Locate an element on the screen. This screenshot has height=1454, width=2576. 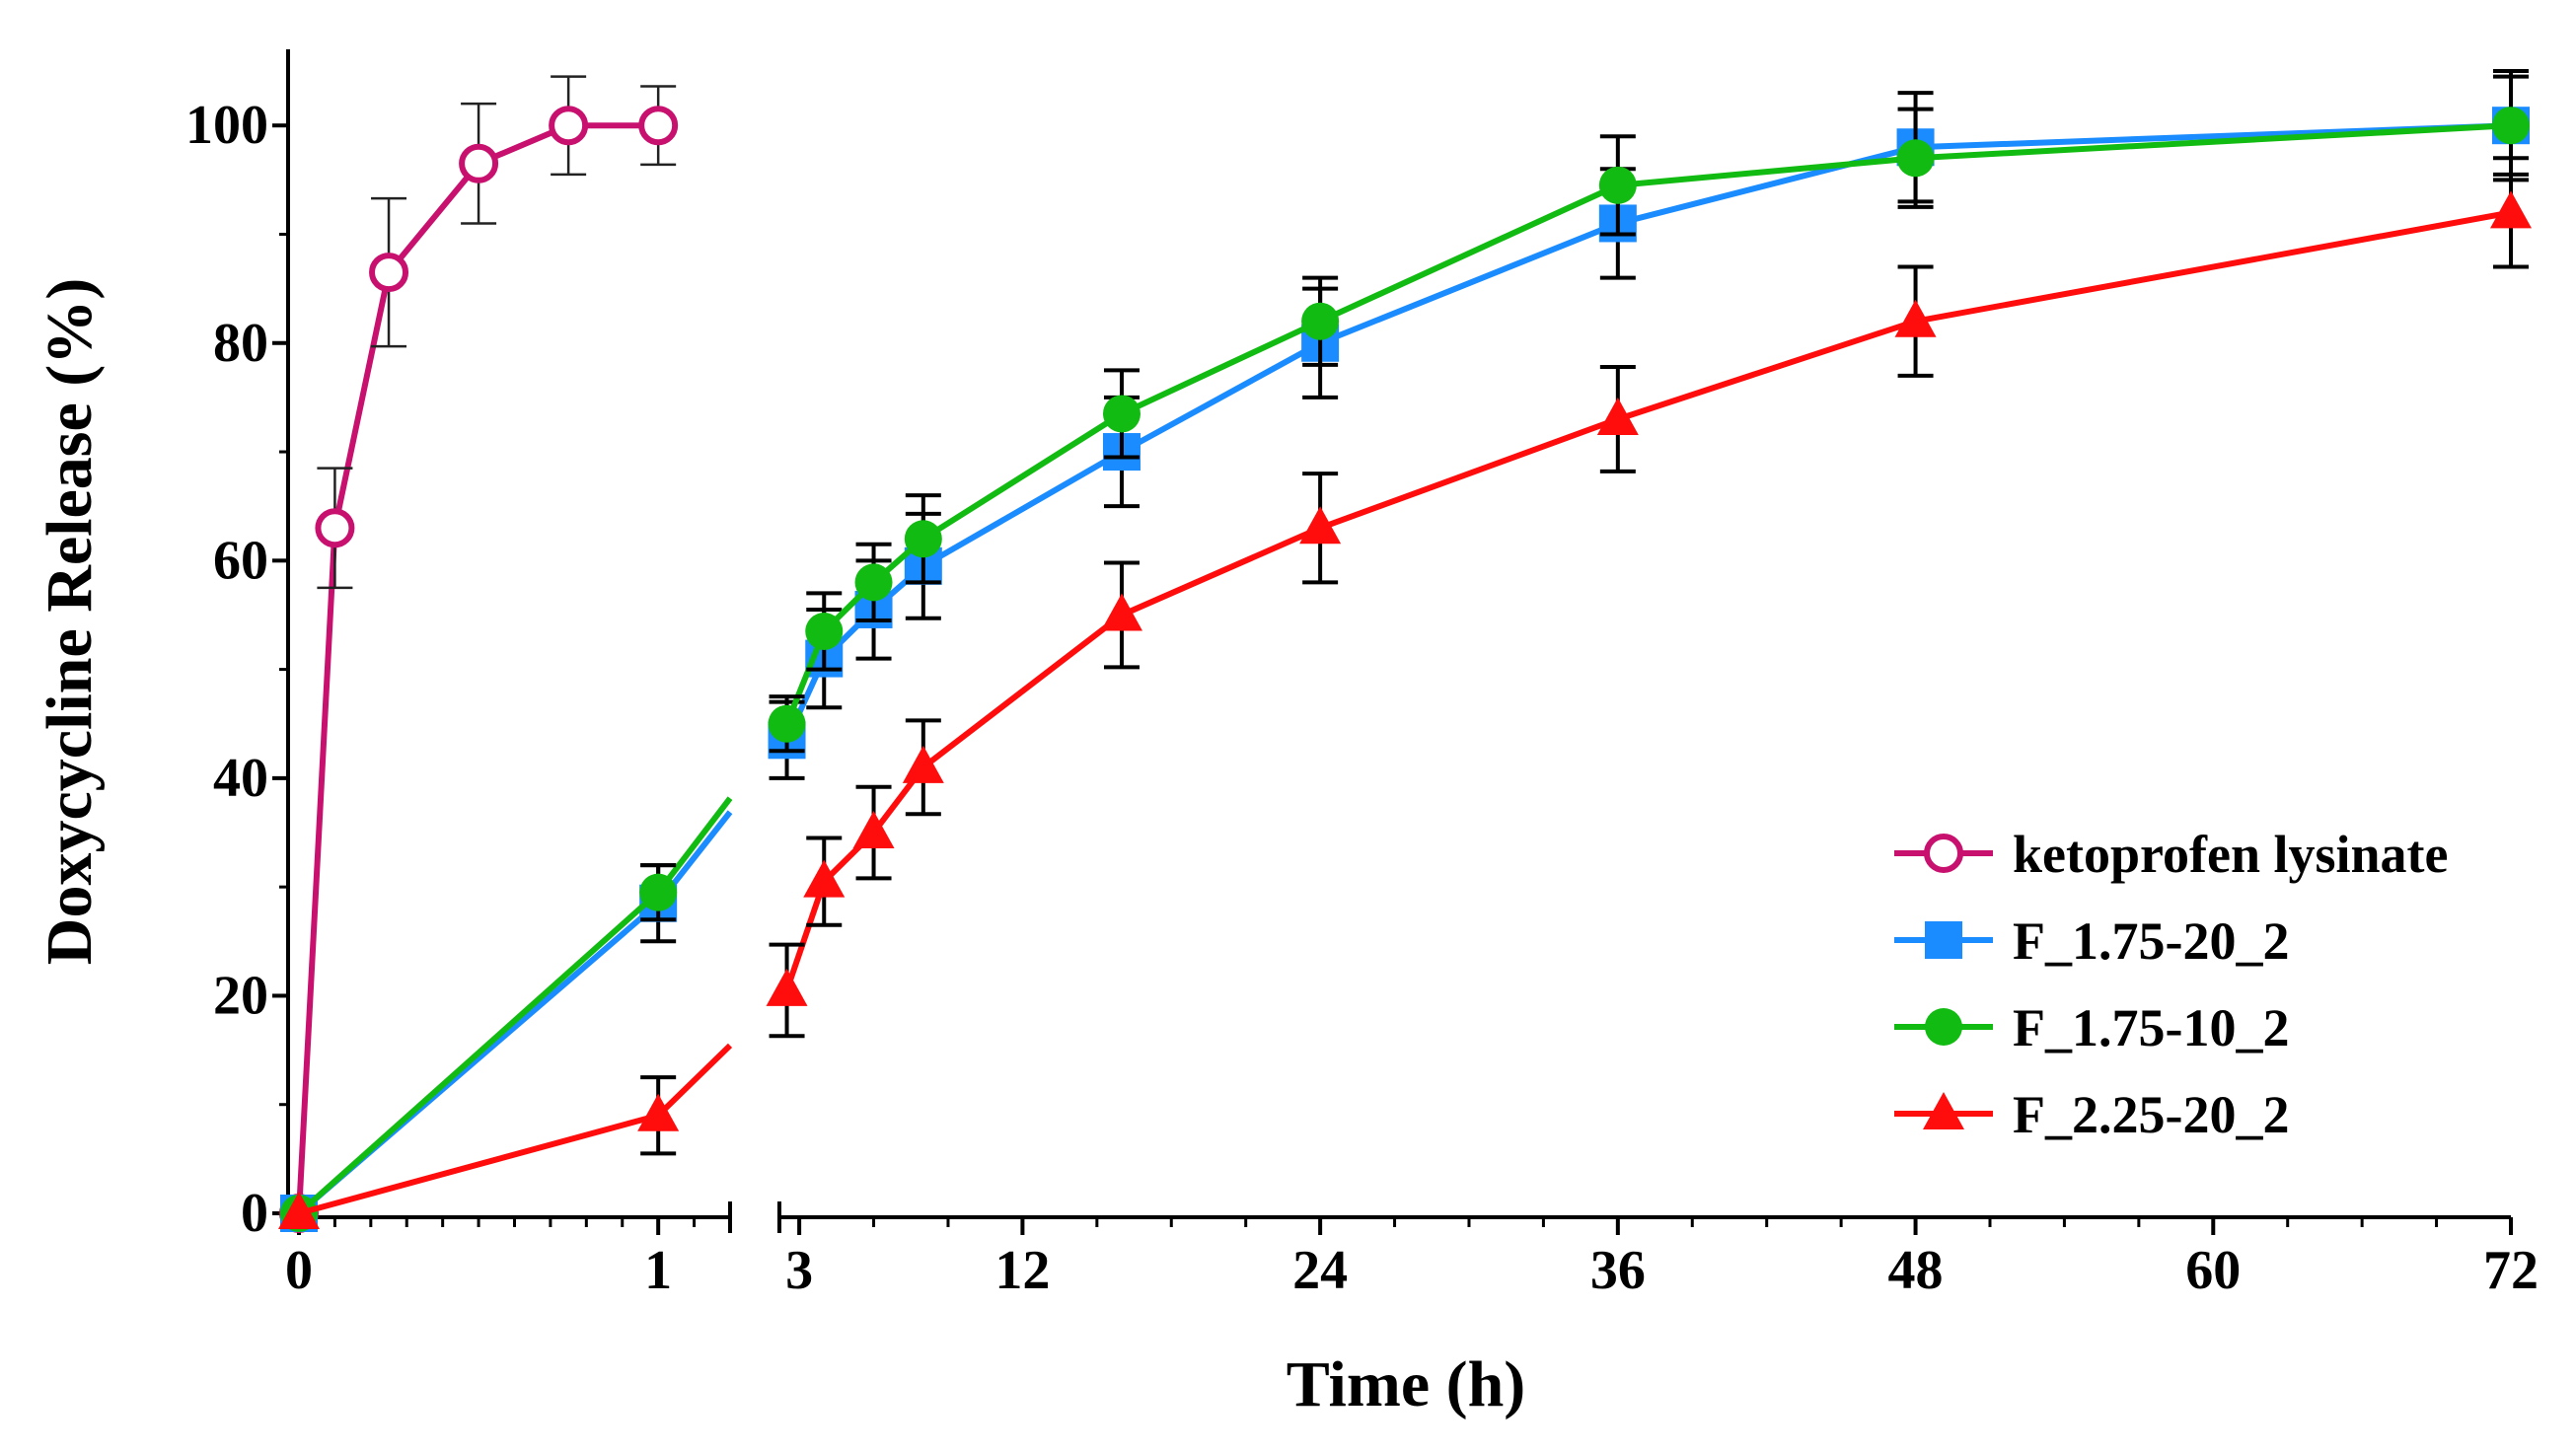
x-tick-label: 48 is located at coordinates (1916, 1270).